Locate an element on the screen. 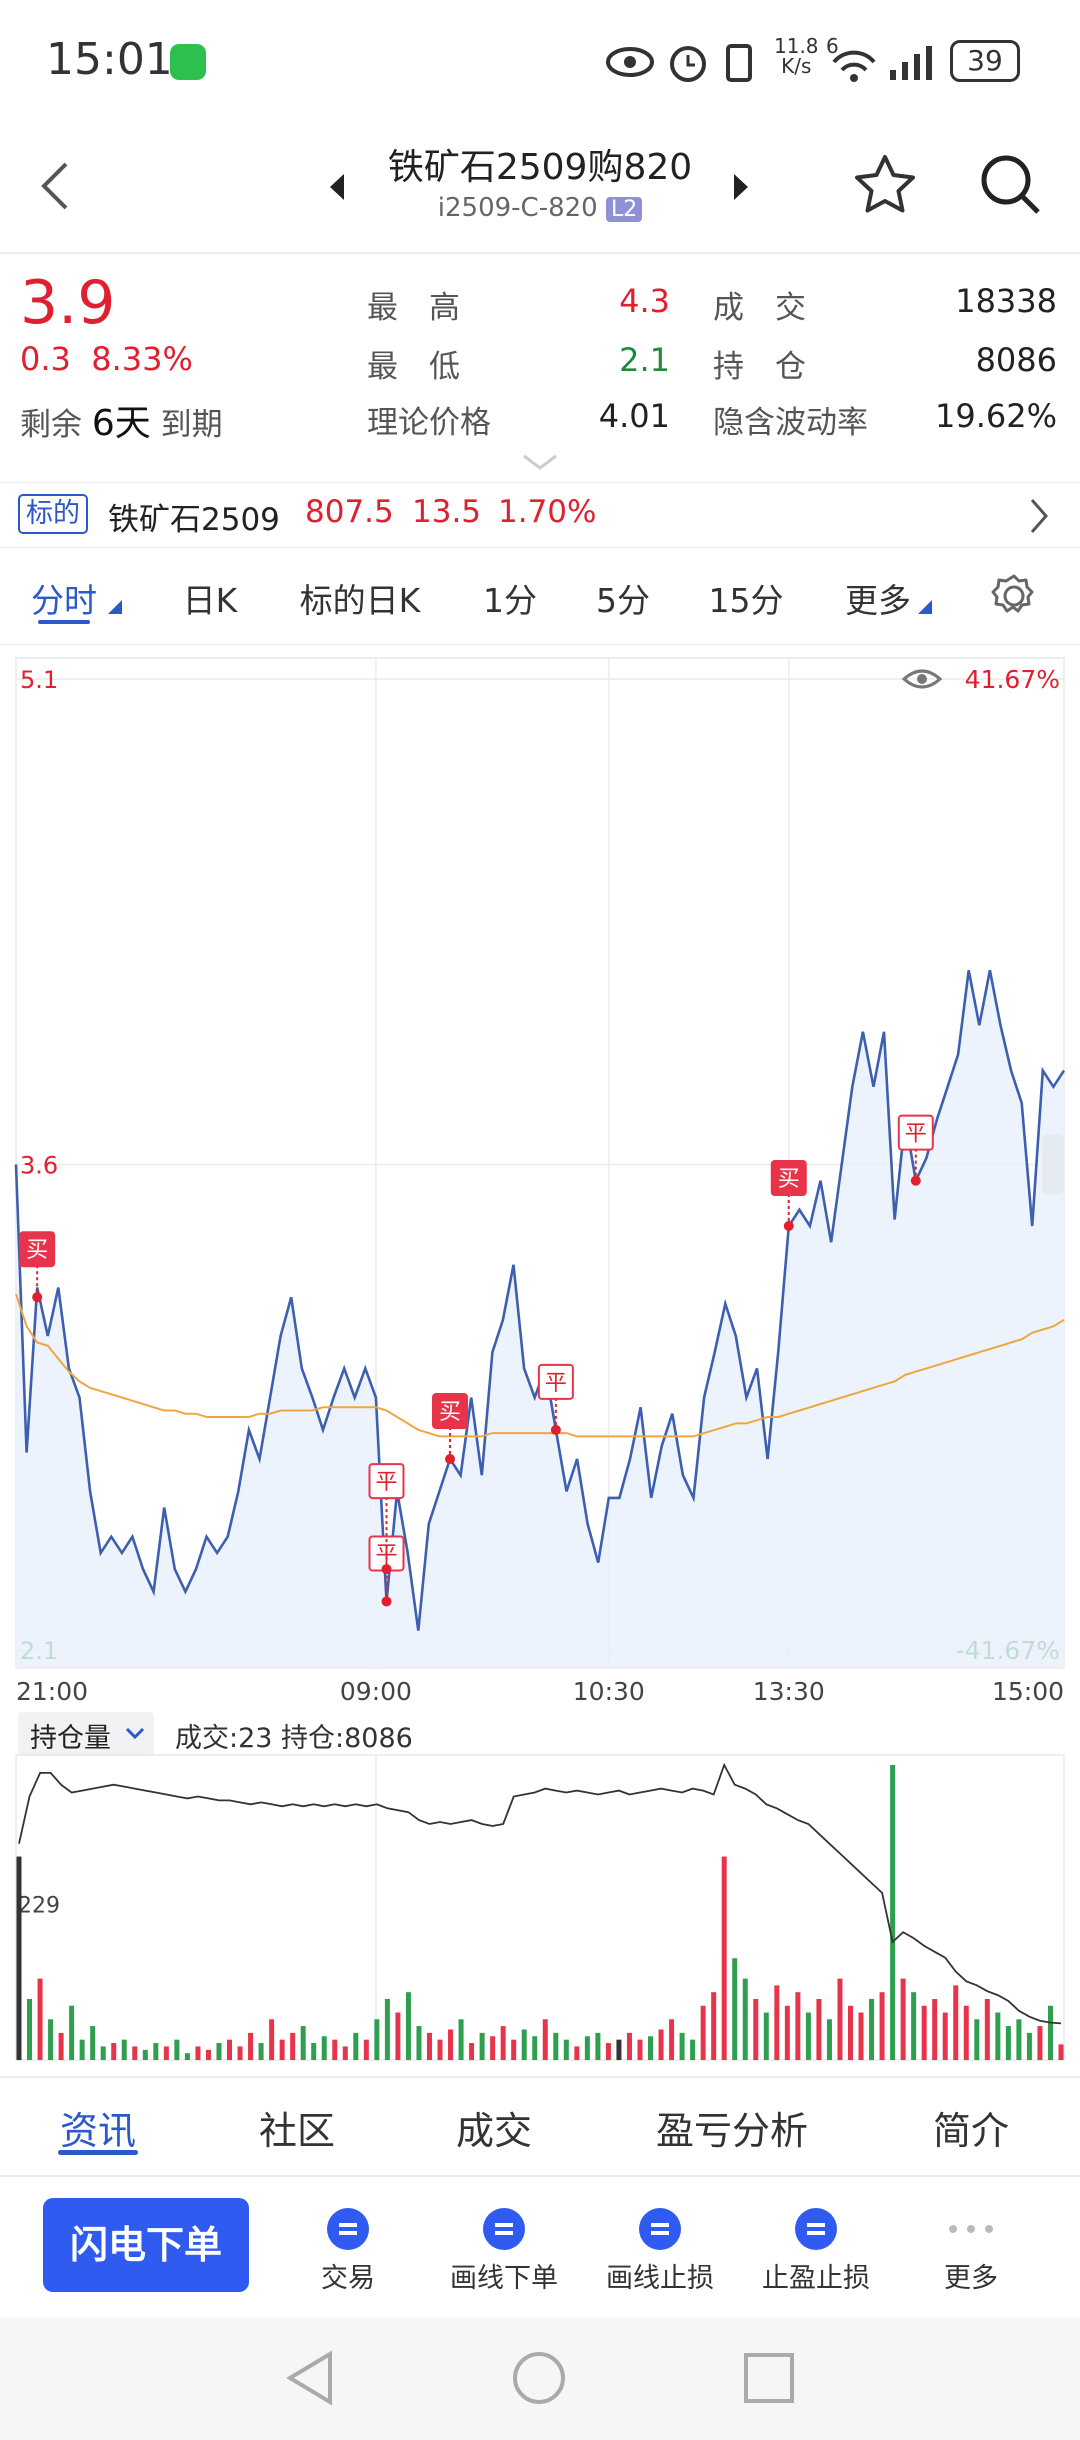  settings-button is located at coordinates (1014, 596).